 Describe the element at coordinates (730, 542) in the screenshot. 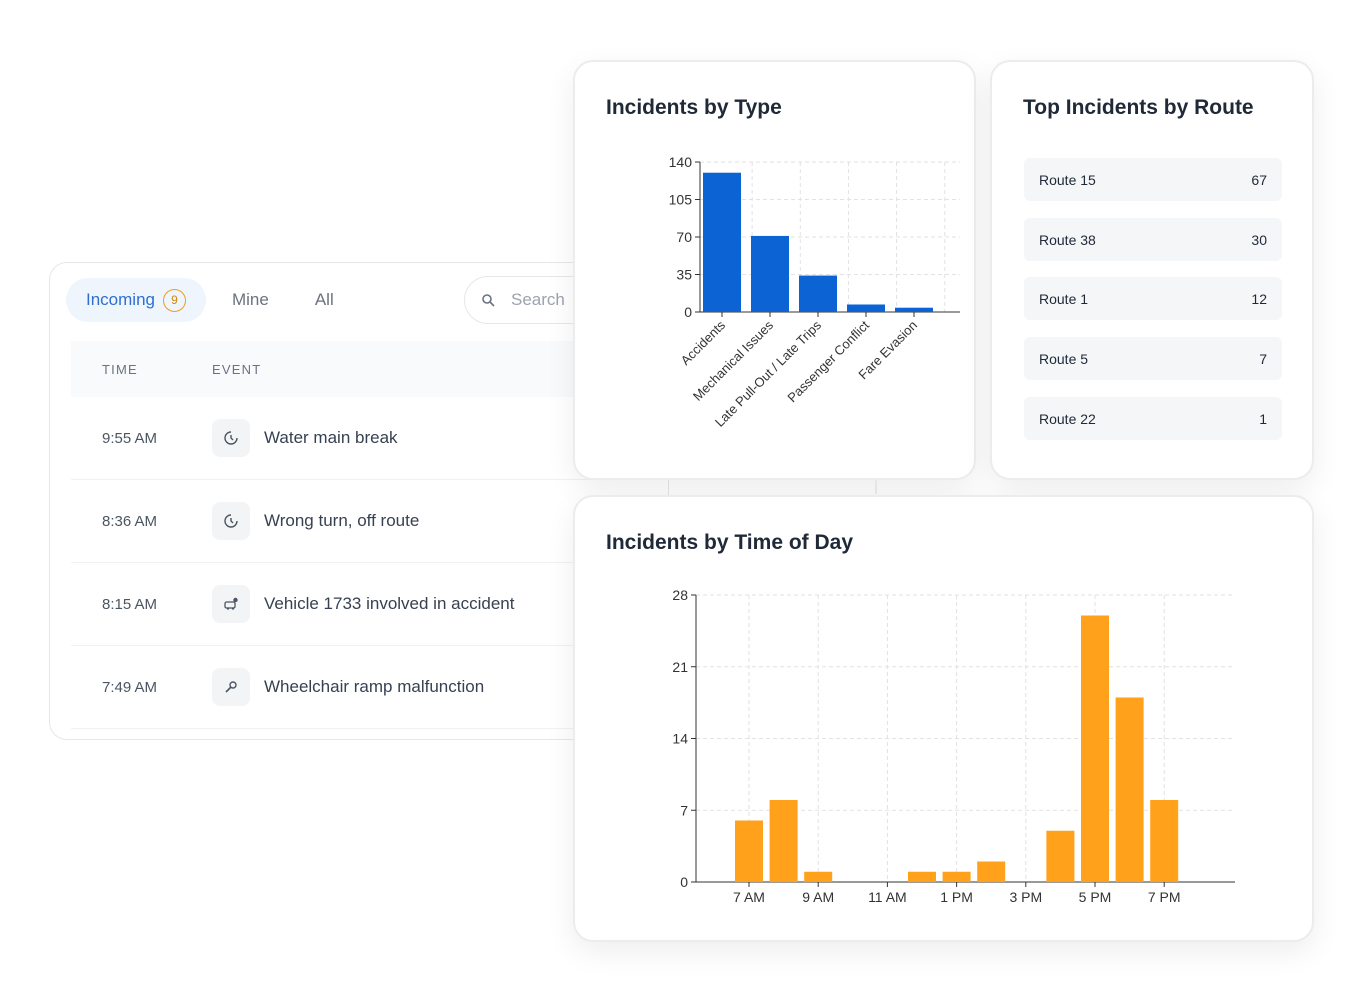

I see `time-chart-title: Incidents by Time of Day` at that location.